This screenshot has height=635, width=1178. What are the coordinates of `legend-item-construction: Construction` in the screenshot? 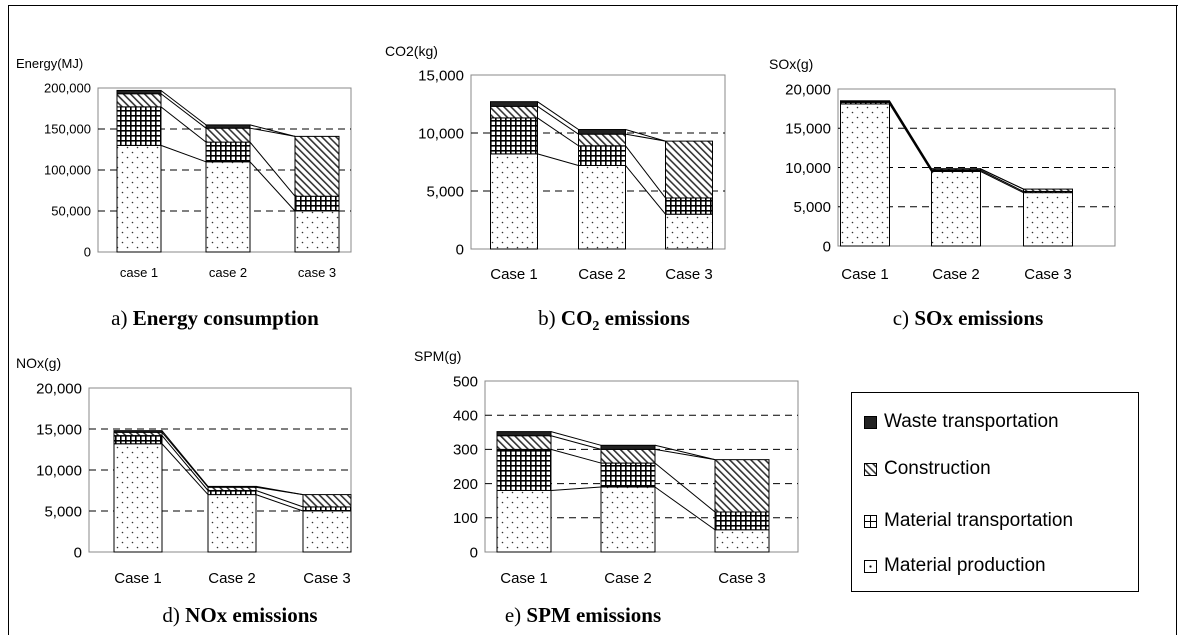 It's located at (927, 469).